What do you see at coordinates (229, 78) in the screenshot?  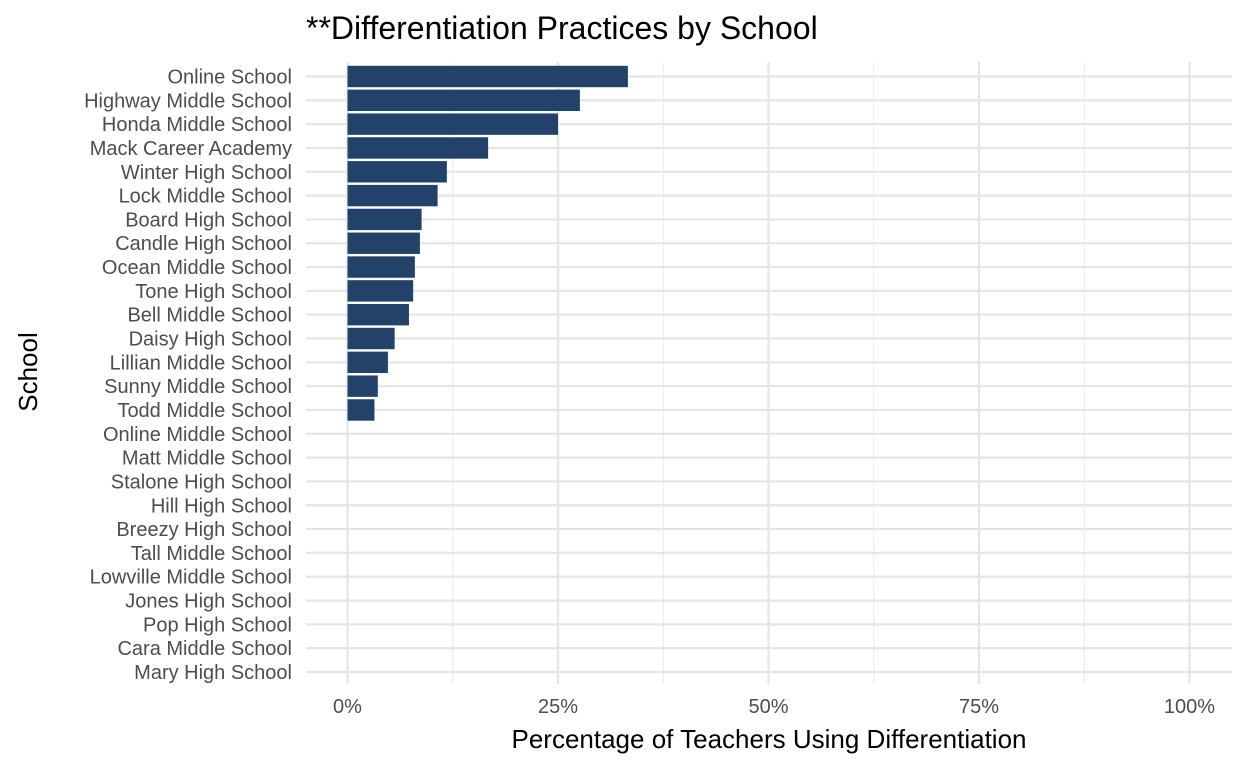 I see `y-tick-label: Online School` at bounding box center [229, 78].